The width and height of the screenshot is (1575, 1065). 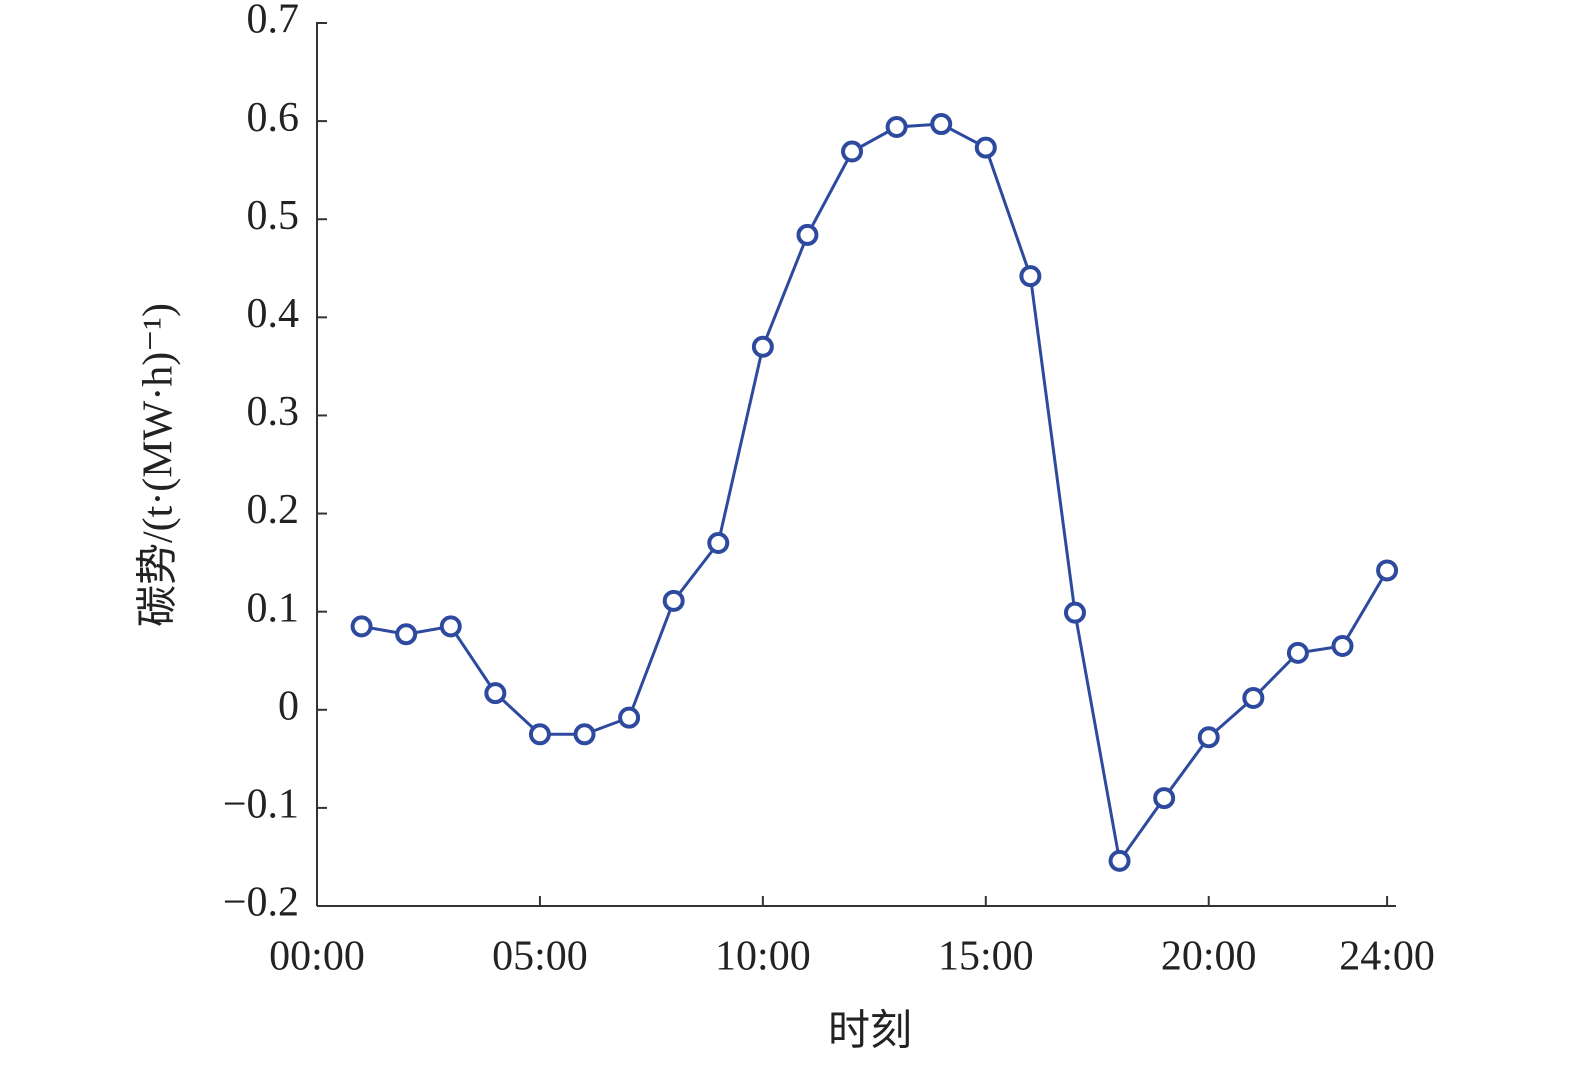 What do you see at coordinates (273, 118) in the screenshot?
I see `y-tick-label: 0.6` at bounding box center [273, 118].